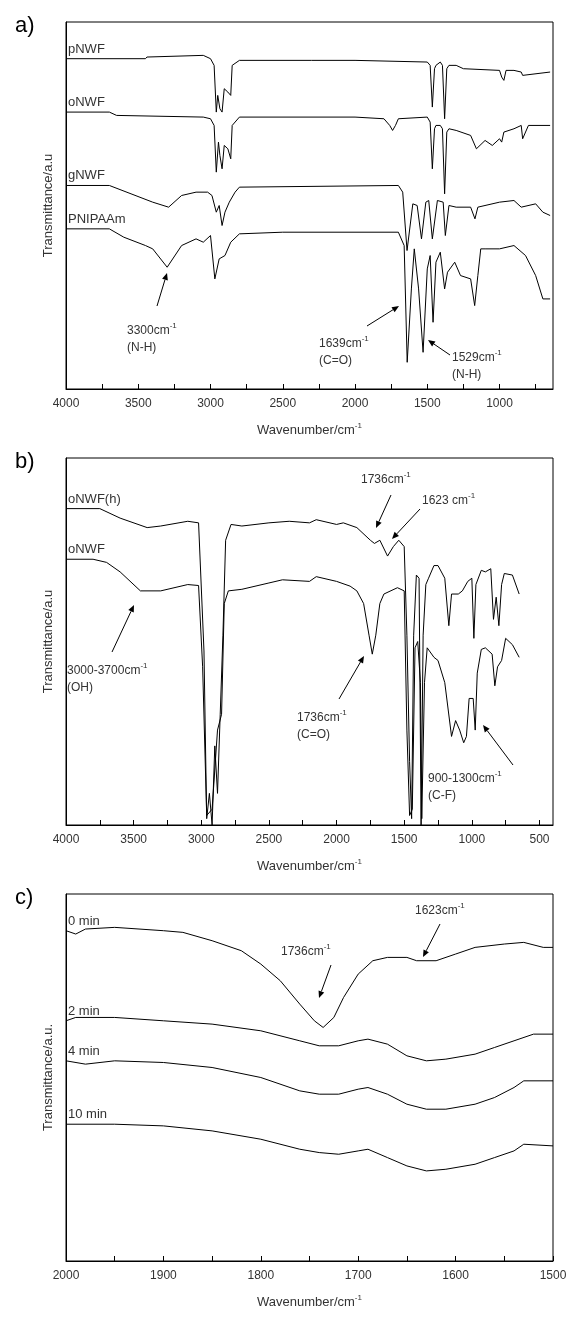 The image size is (579, 1322). Describe the element at coordinates (24, 896) in the screenshot. I see `chart-title: c)` at that location.